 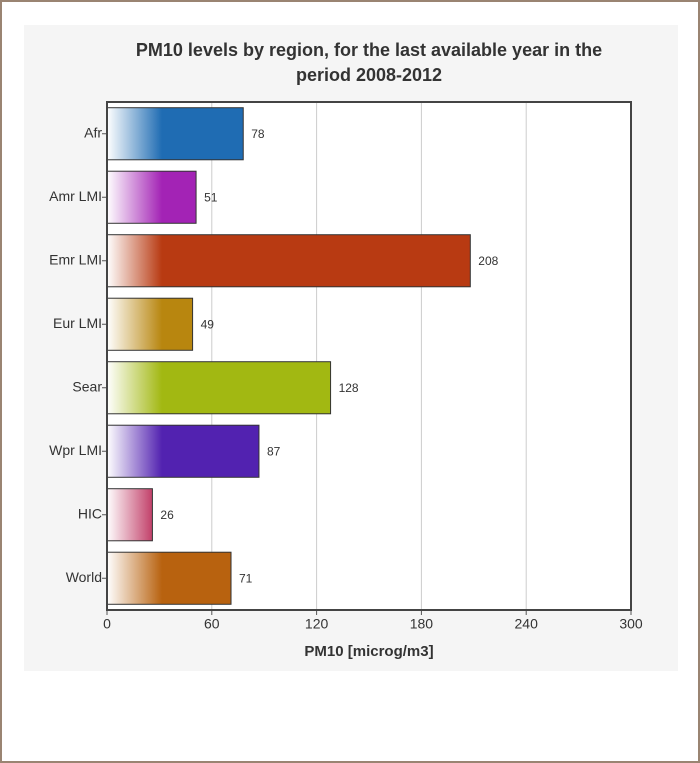 I want to click on y-tick-label: Afr, so click(x=93, y=132).